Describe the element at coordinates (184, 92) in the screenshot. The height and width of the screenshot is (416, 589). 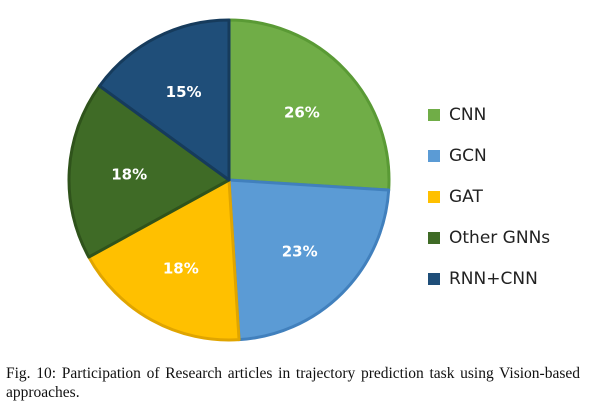
I see `data-label-rnn-cnn: 15%` at that location.